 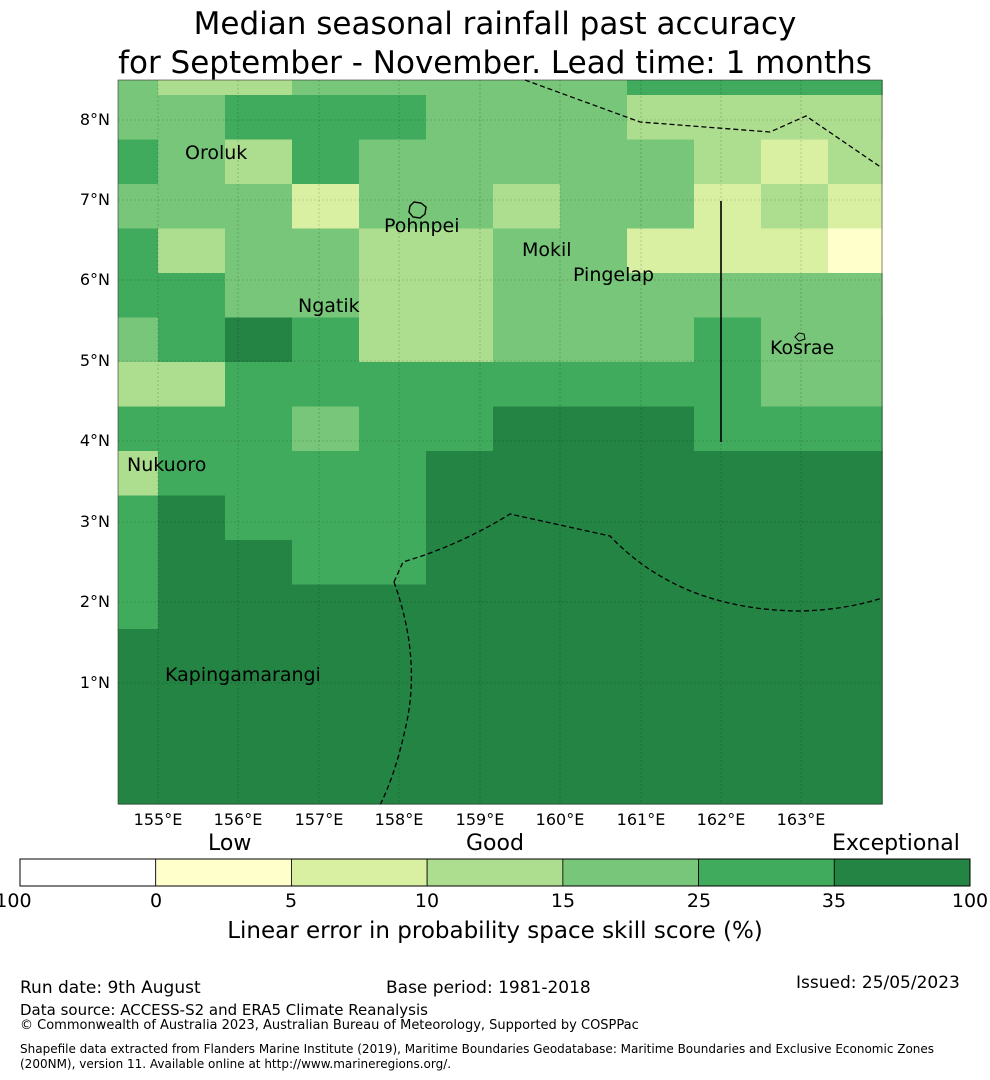 What do you see at coordinates (560, 819) in the screenshot?
I see `lon-label-160e: 160°E` at bounding box center [560, 819].